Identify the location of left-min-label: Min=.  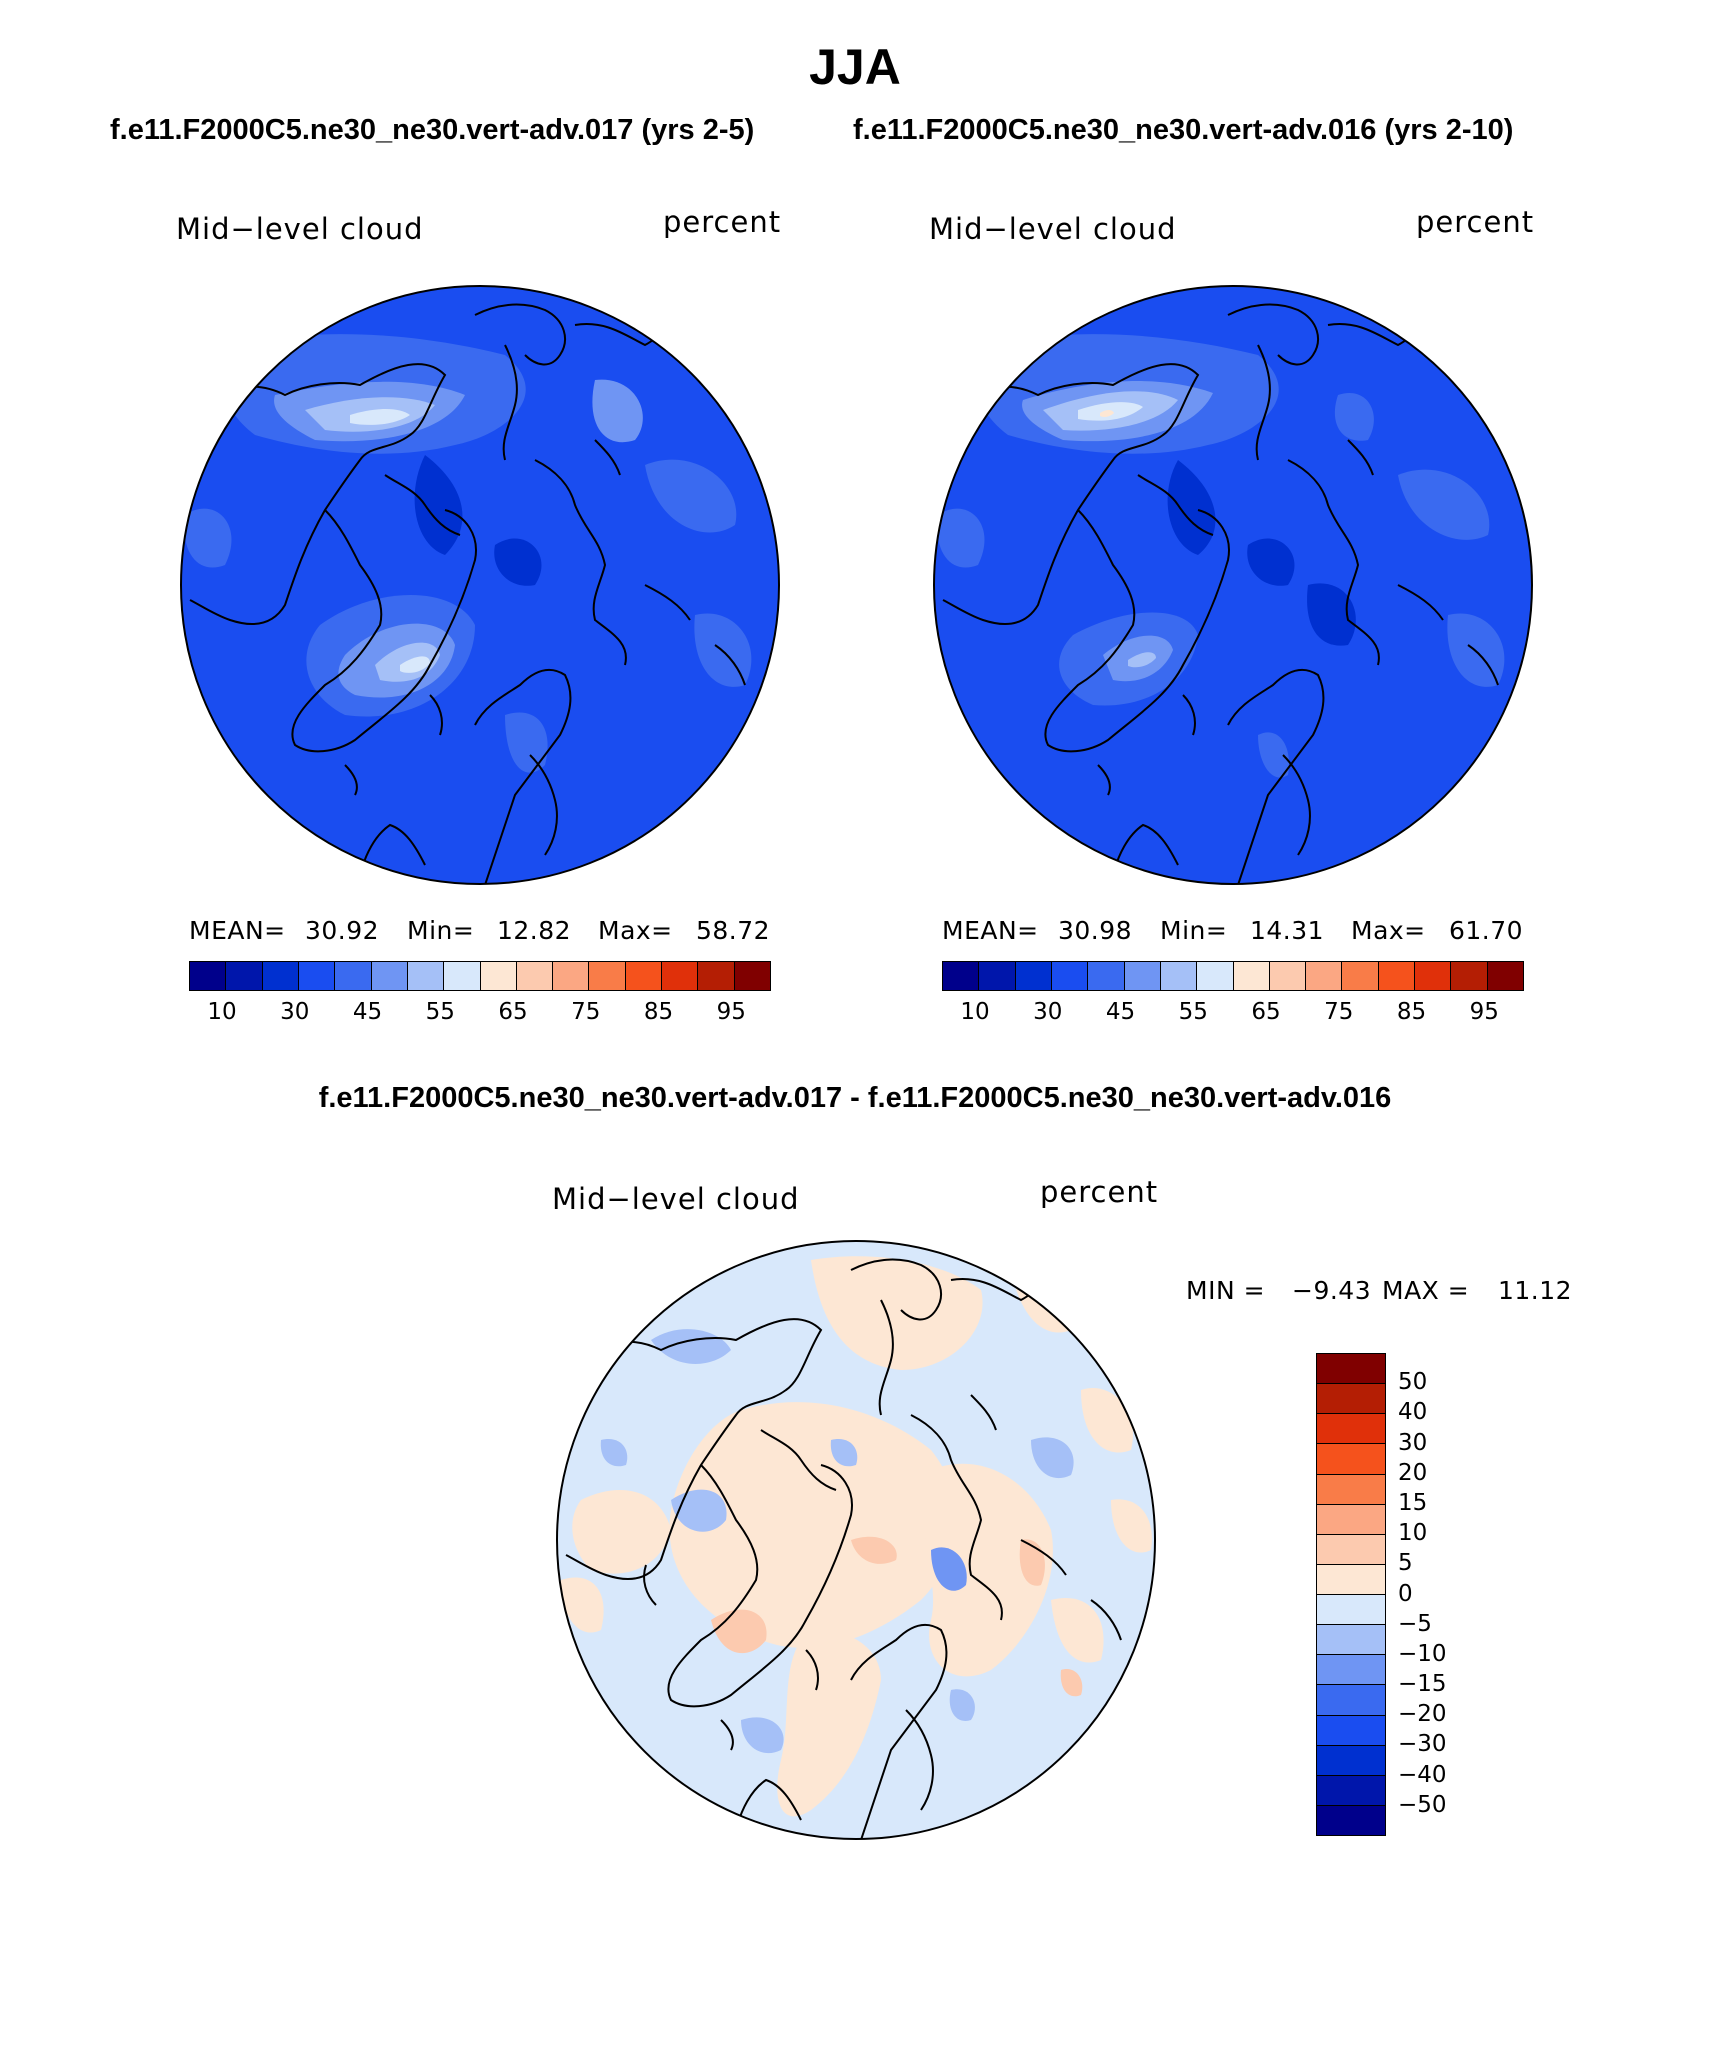
(441, 930).